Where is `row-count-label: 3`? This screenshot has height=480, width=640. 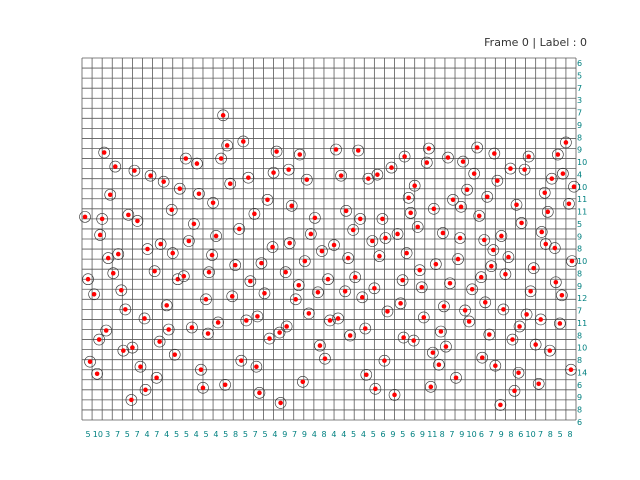
row-count-label: 3 is located at coordinates (579, 100).